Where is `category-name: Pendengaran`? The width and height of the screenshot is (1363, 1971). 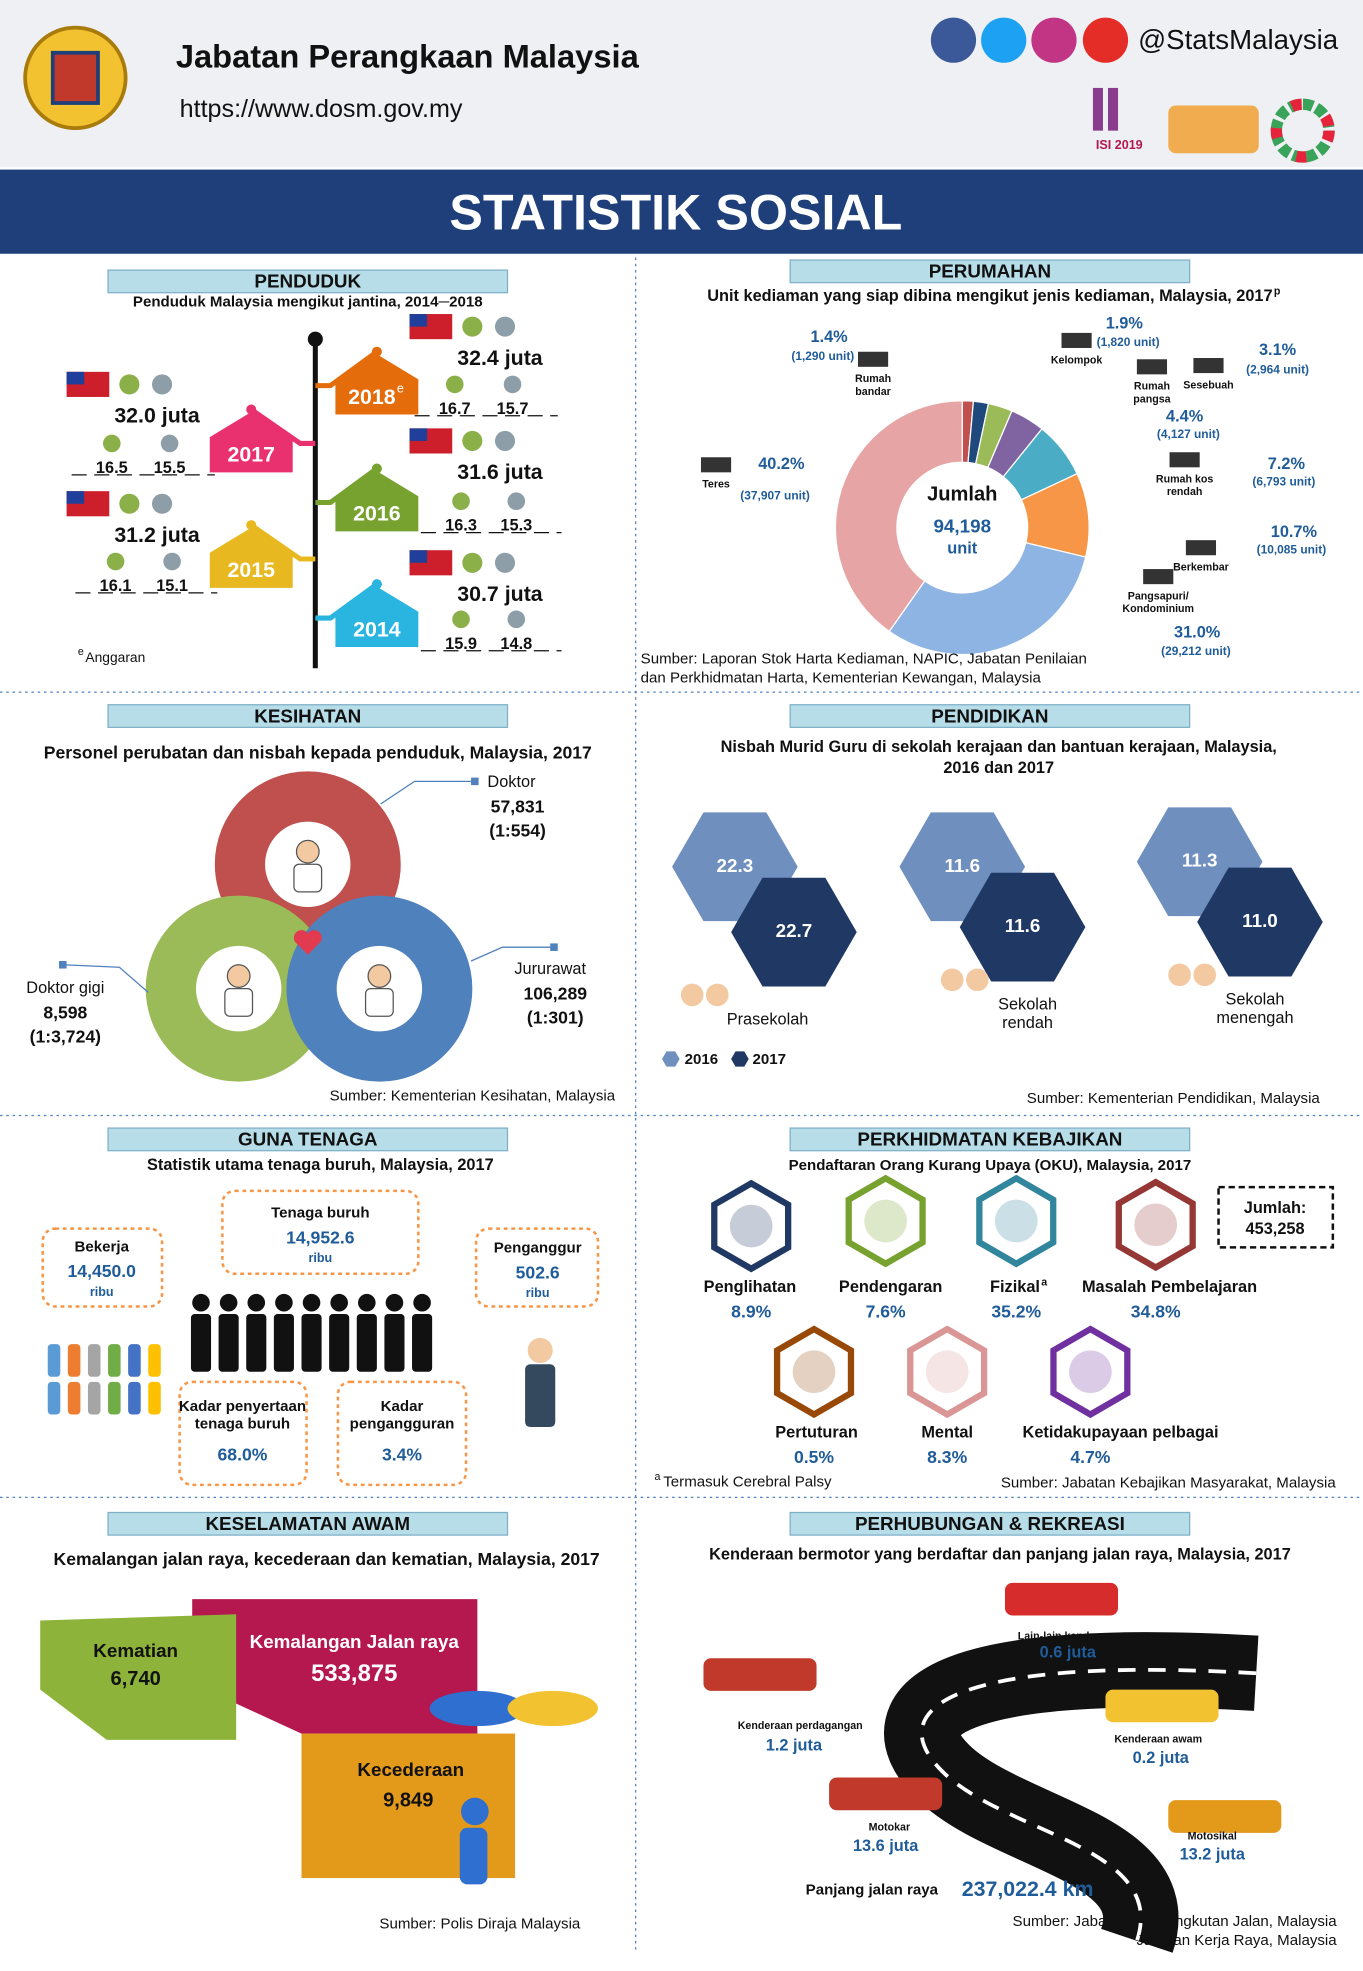
category-name: Pendengaran is located at coordinates (890, 1287).